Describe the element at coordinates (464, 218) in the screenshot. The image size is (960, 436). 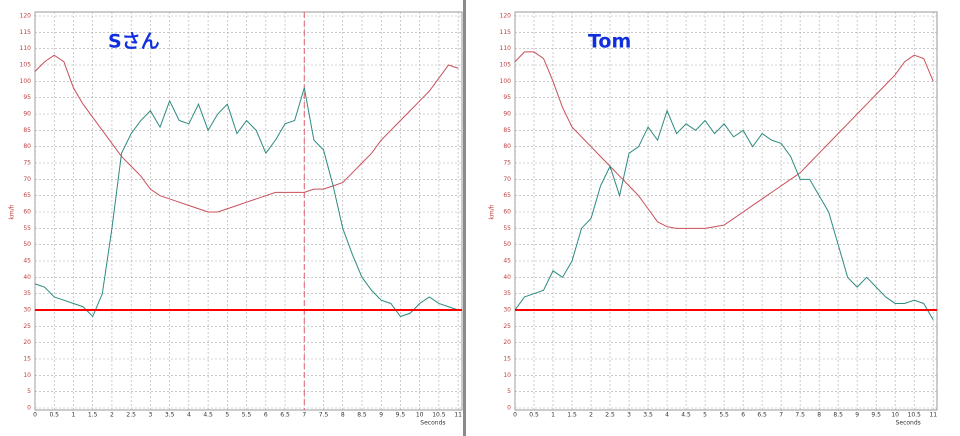
I see `separator` at that location.